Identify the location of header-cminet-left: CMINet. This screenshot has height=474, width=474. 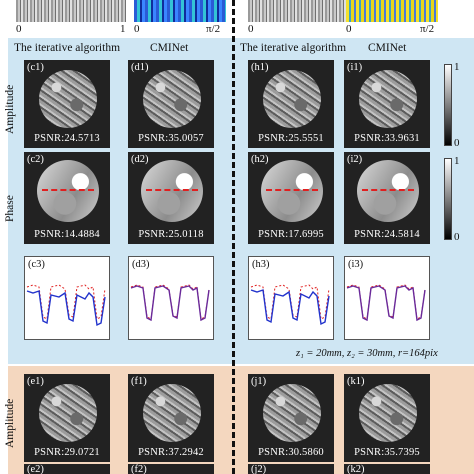
(169, 48).